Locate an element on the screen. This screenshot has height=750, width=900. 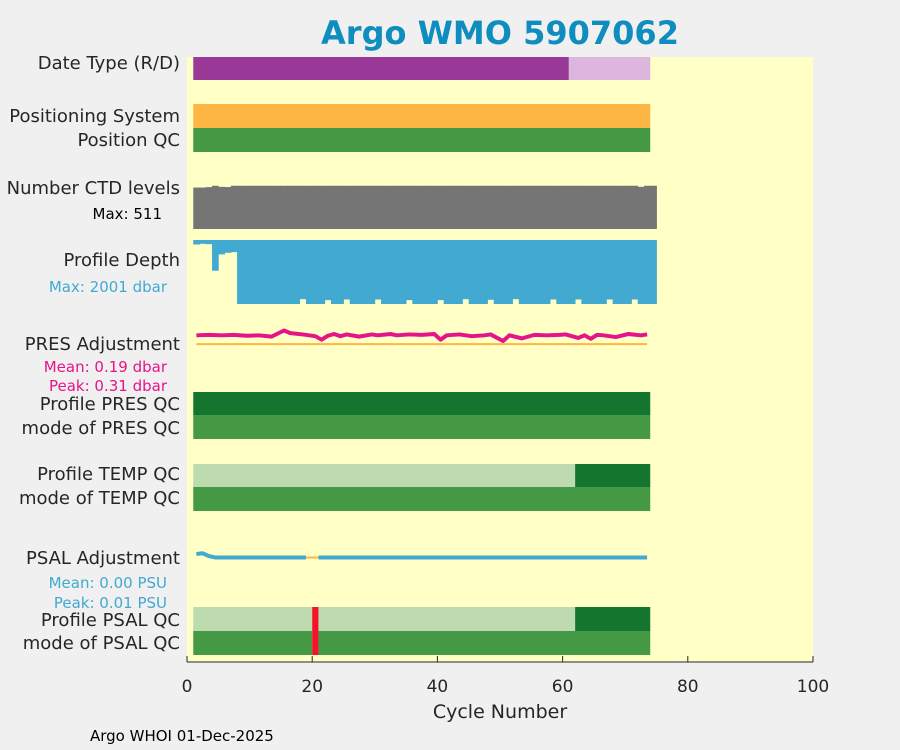
pres-adjustment-series is located at coordinates (422, 335).